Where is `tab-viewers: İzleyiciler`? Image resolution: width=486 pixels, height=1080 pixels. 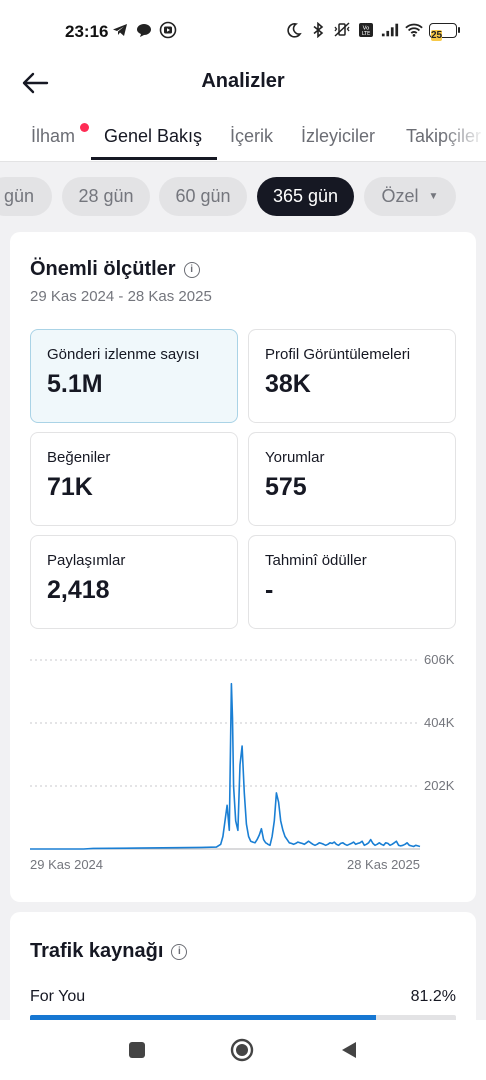
tab-viewers: İzleyiciler is located at coordinates (338, 136).